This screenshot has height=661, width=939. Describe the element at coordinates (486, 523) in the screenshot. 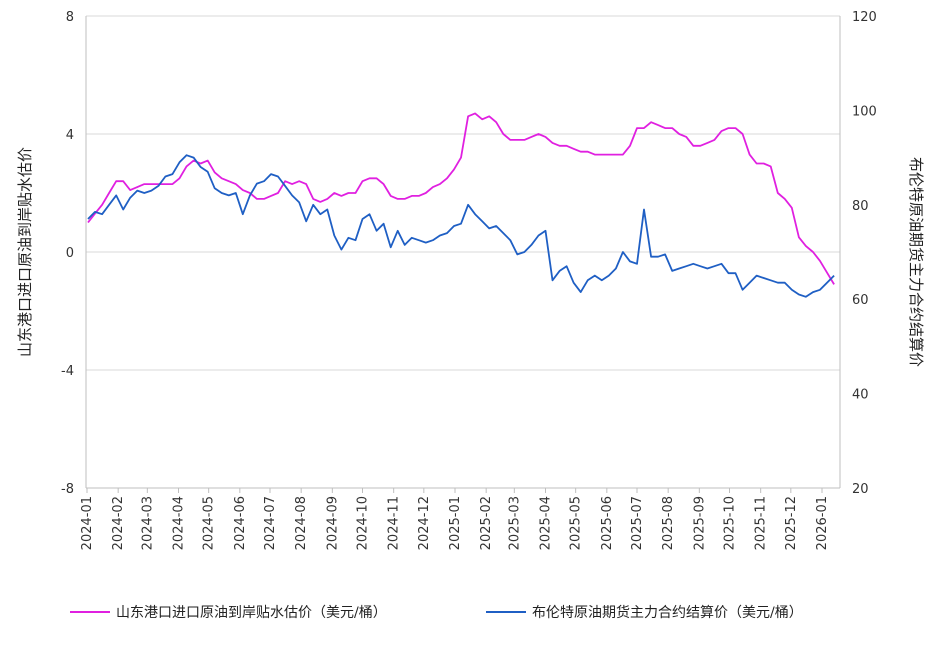

I see `x-tick-label: 2025-02` at that location.